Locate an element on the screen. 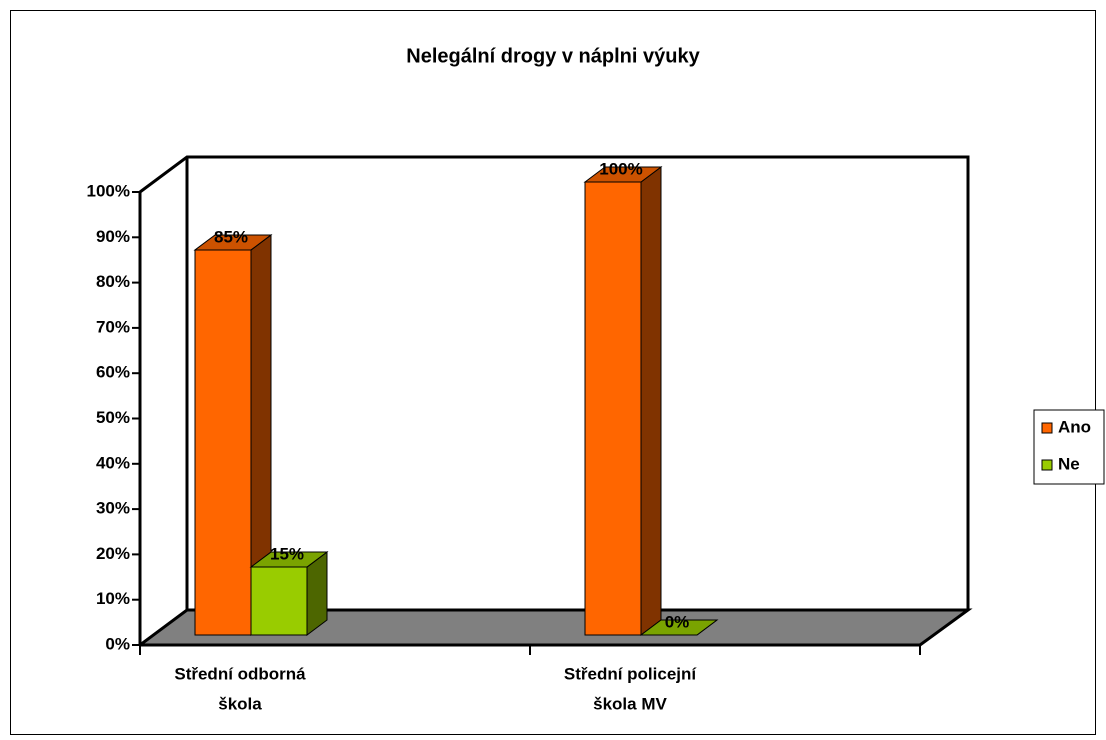 The width and height of the screenshot is (1106, 740). floor is located at coordinates (554, 627).